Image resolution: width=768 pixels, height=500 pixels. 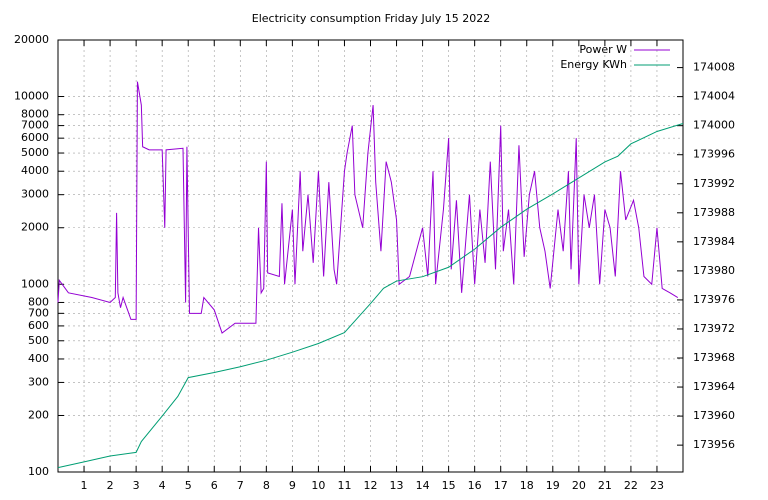 I want to click on y-tick-label: 3000, so click(x=35, y=194).